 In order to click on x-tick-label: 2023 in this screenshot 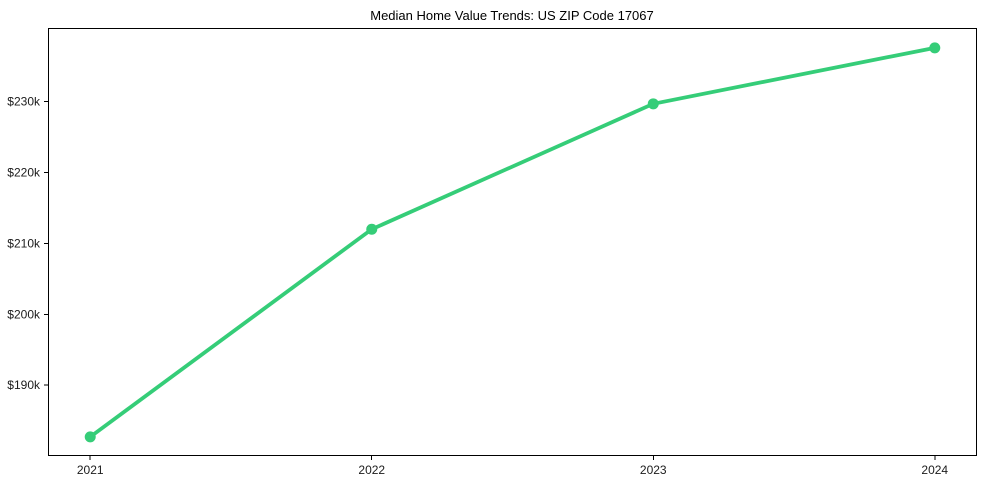, I will do `click(653, 470)`.